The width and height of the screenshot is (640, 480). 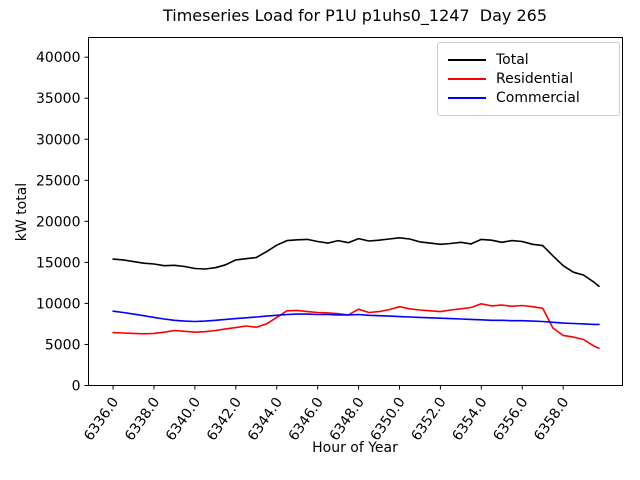 I want to click on x-tick-label: 6338.0, so click(x=142, y=419).